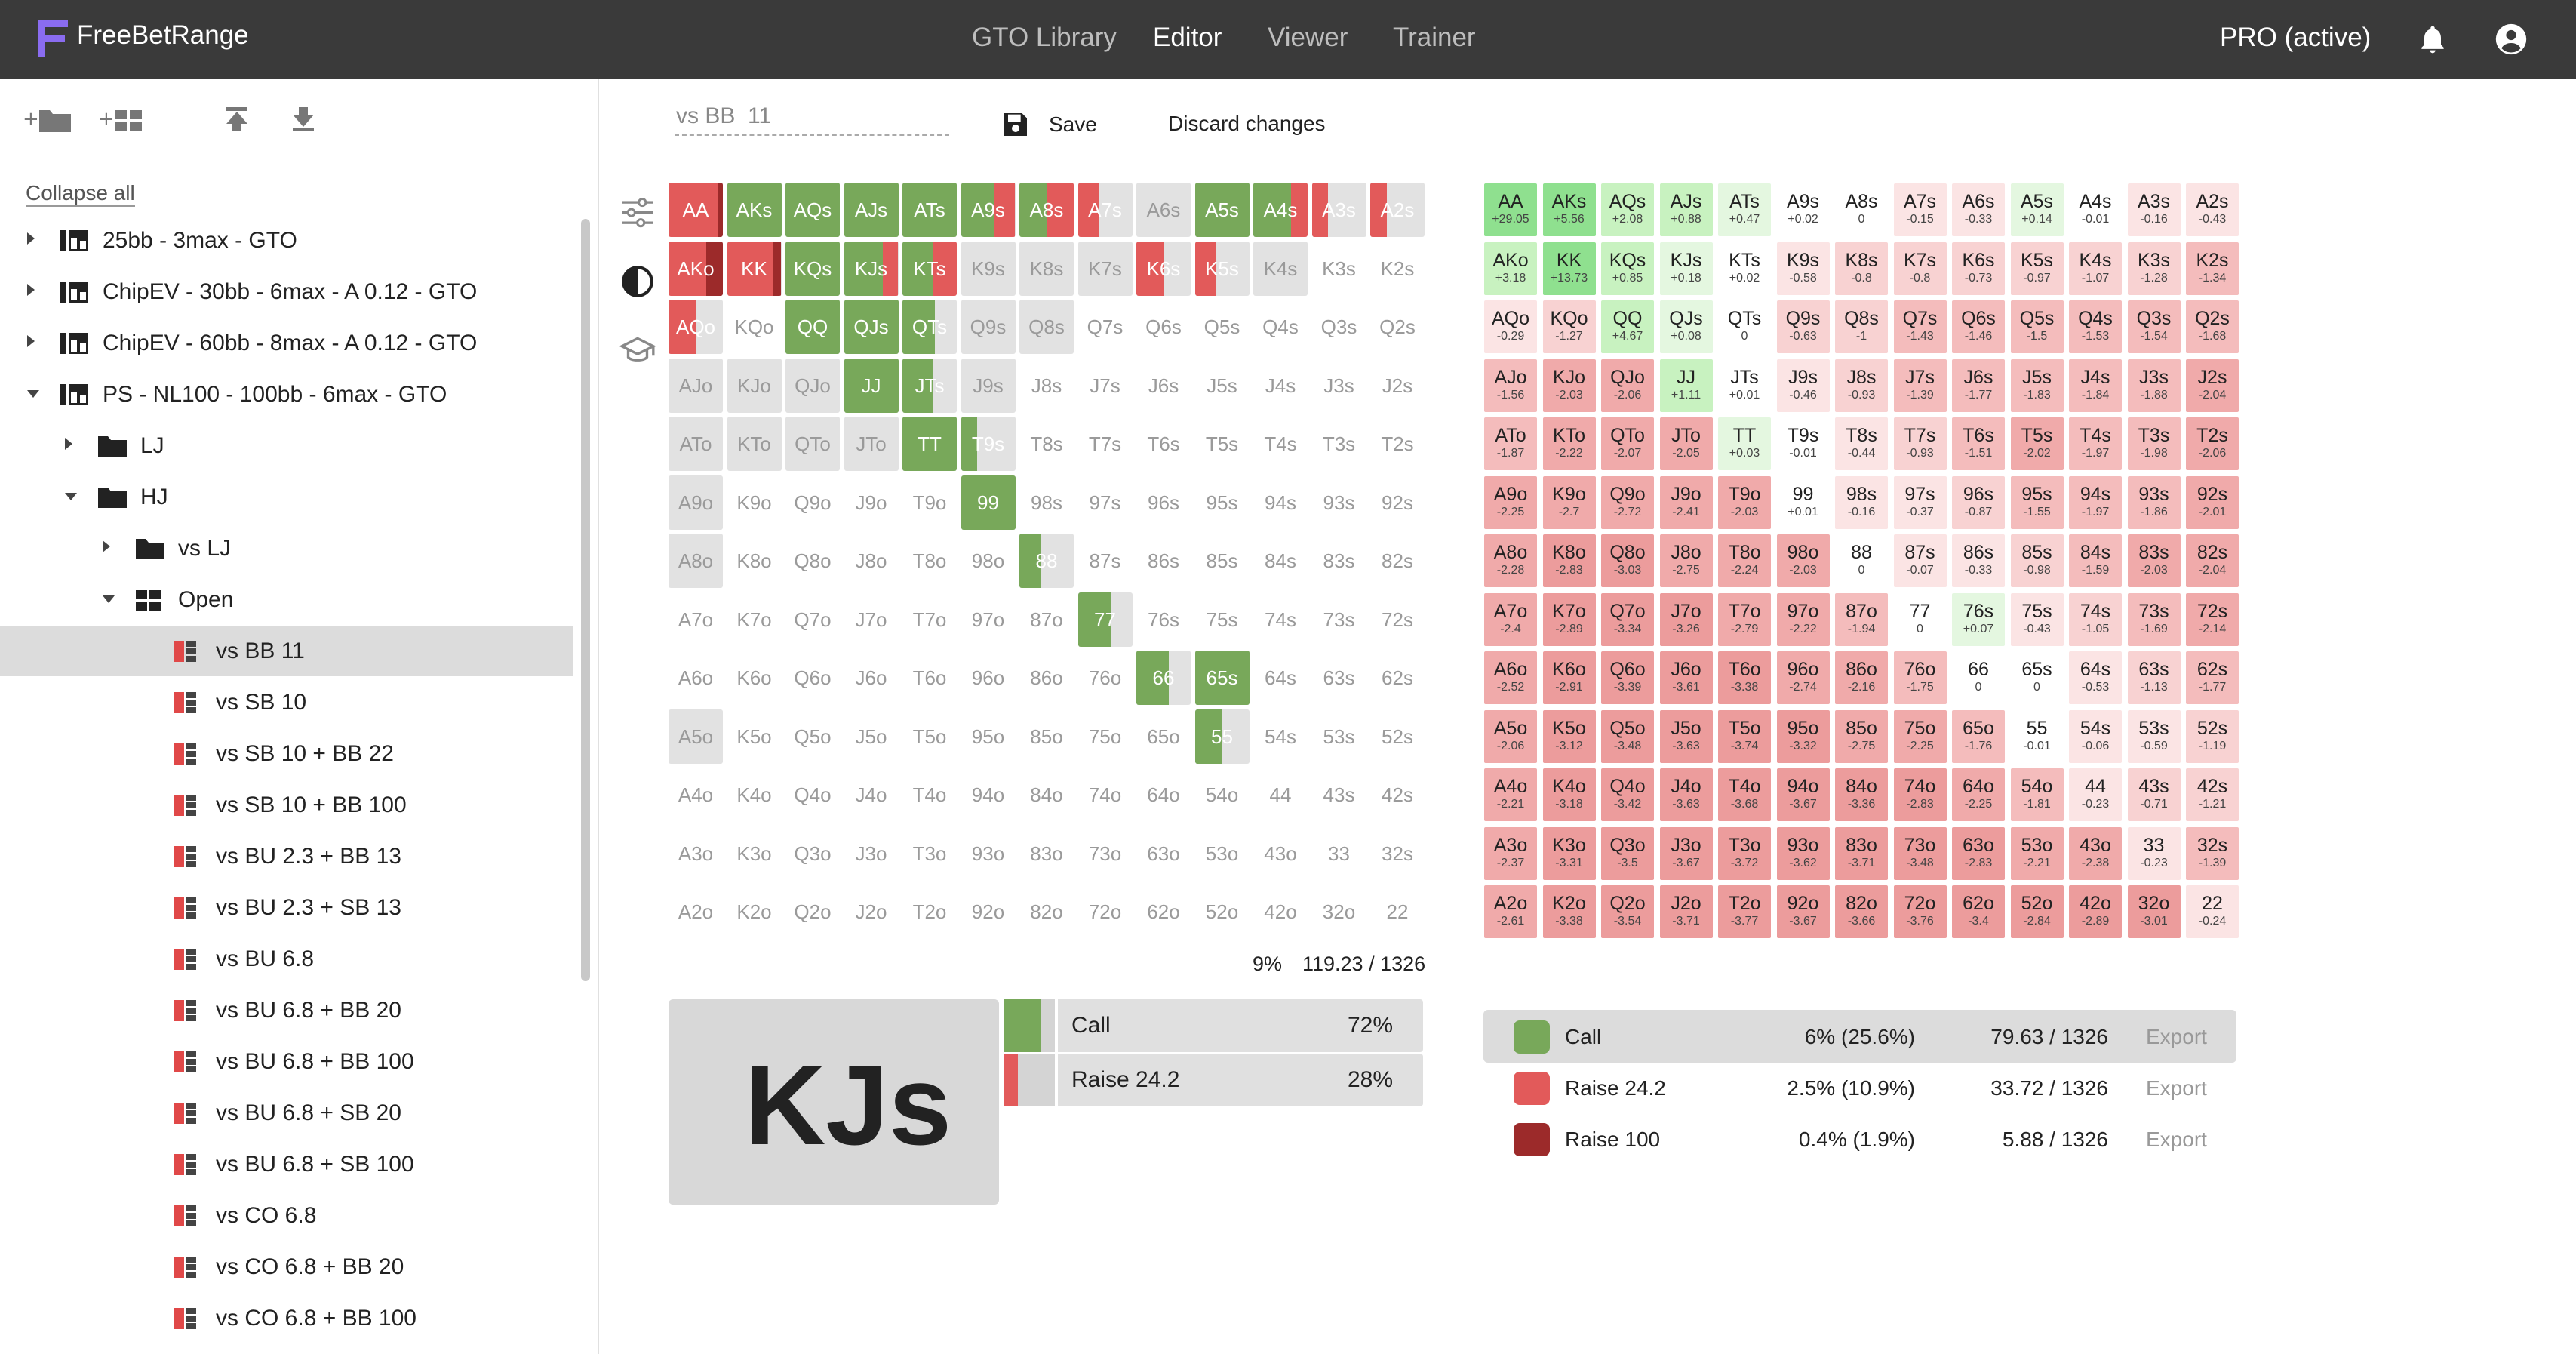 The height and width of the screenshot is (1354, 2576). I want to click on ev-cell: K6s -0.73, so click(1978, 269).